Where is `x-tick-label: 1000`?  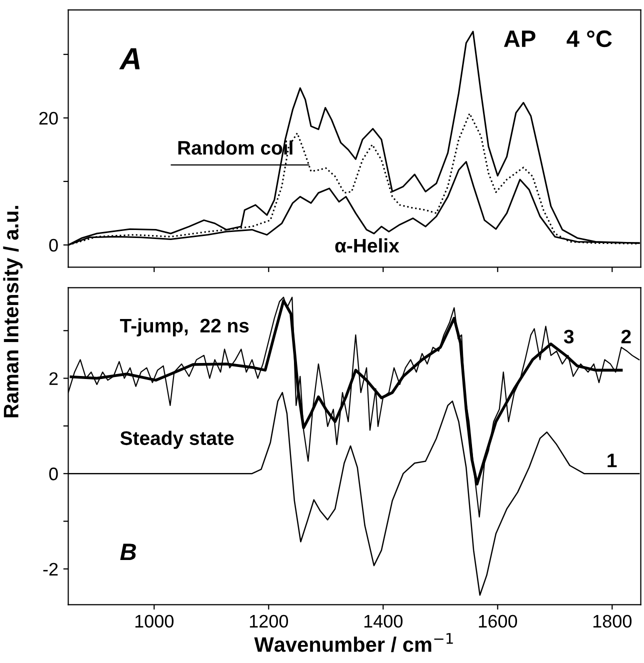 x-tick-label: 1000 is located at coordinates (154, 621).